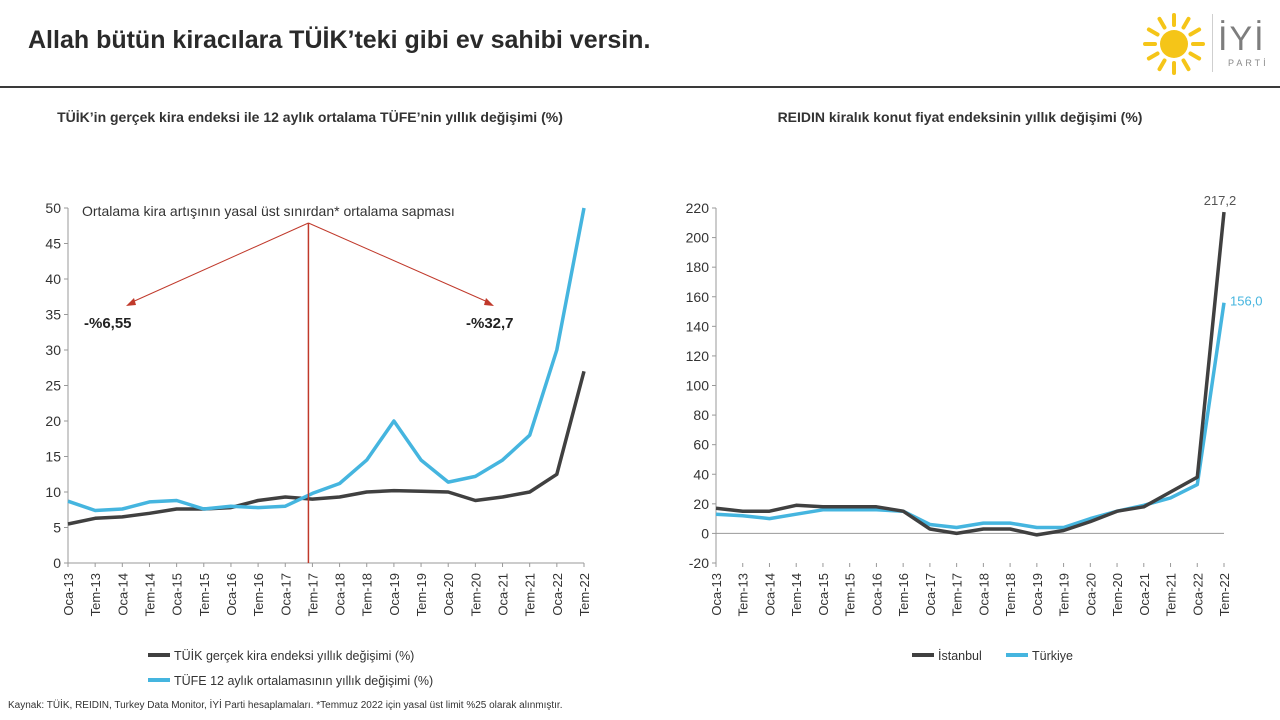 Image resolution: width=1280 pixels, height=720 pixels. Describe the element at coordinates (53, 315) in the screenshot. I see `y-tick-label: 35` at that location.